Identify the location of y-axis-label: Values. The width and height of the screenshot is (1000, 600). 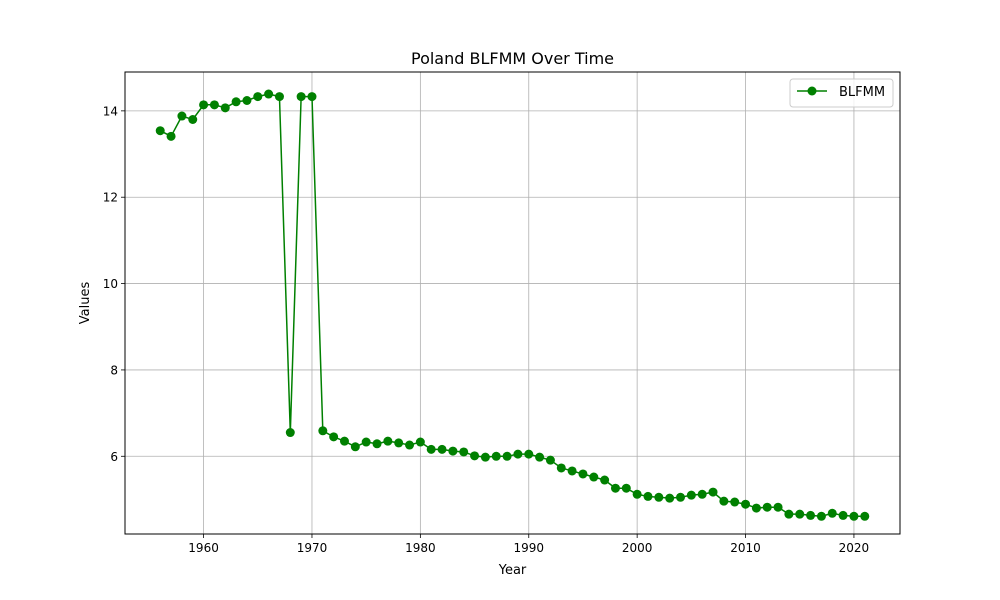
(85, 303).